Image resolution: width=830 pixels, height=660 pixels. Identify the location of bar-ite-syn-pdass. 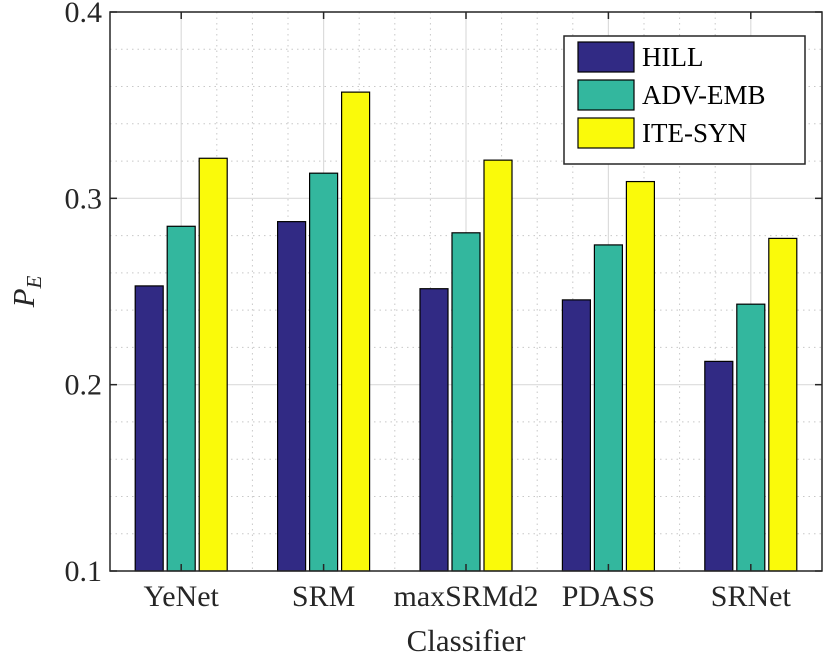
(640, 376).